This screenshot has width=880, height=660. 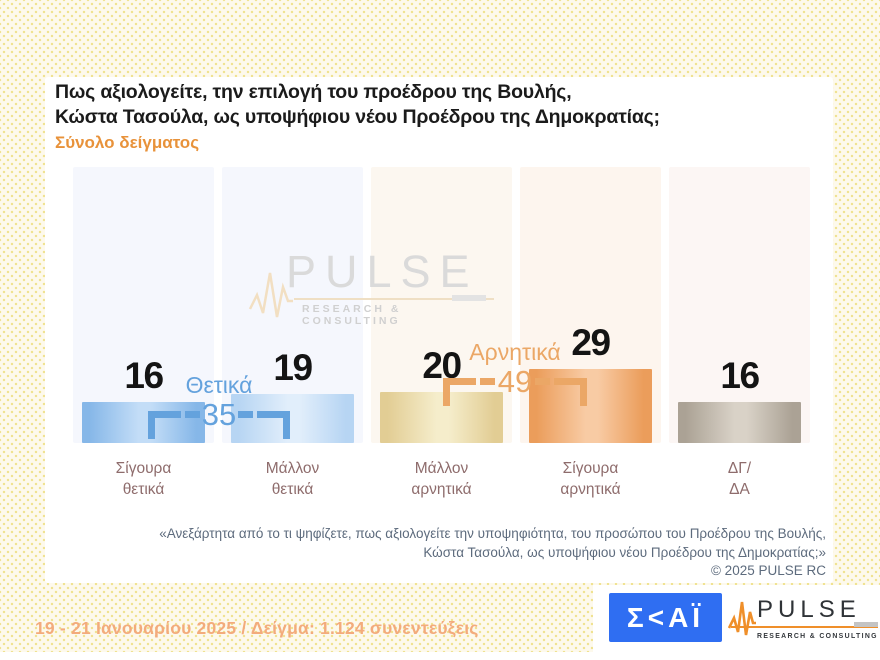 I want to click on watermark-name: PULSE, so click(x=382, y=271).